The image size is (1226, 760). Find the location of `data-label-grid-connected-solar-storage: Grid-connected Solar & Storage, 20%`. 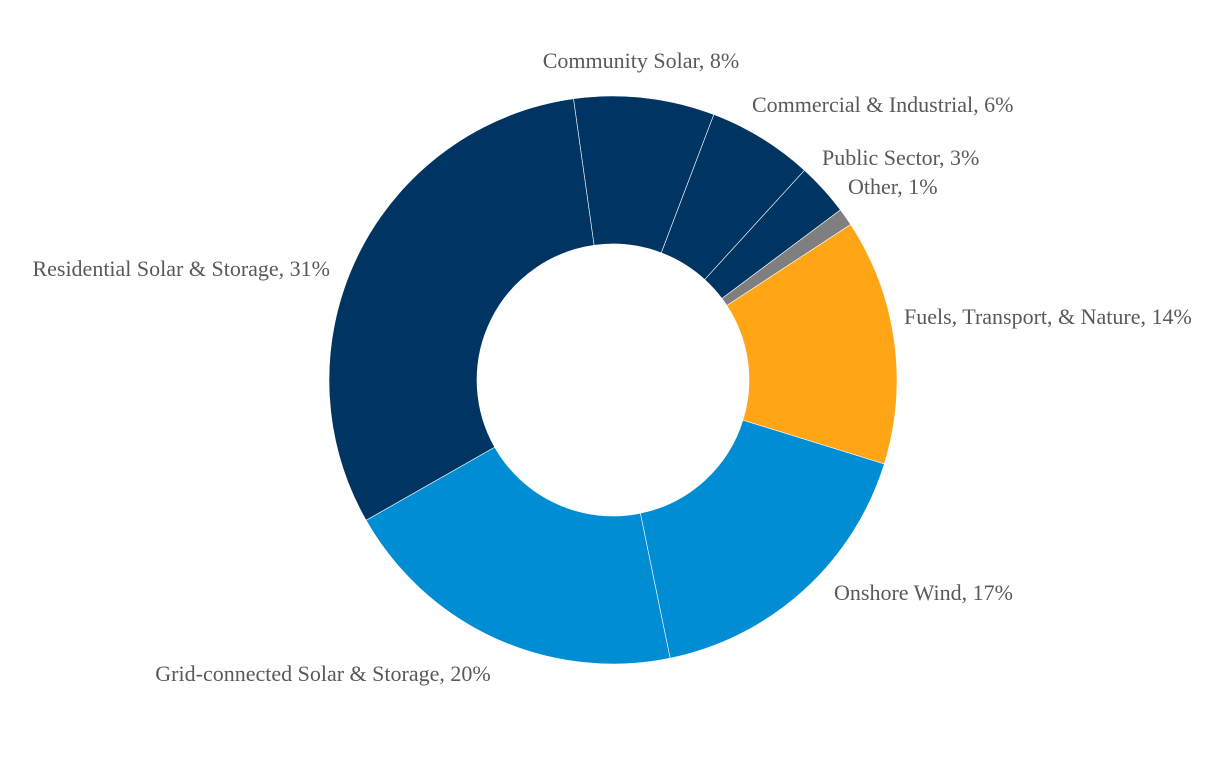

data-label-grid-connected-solar-storage: Grid-connected Solar & Storage, 20% is located at coordinates (322, 673).